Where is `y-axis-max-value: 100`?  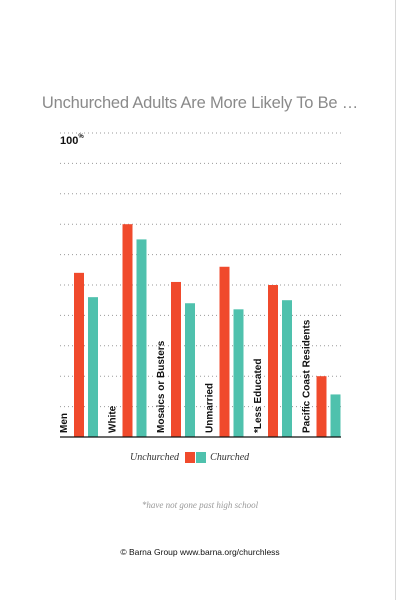
y-axis-max-value: 100 is located at coordinates (69, 141).